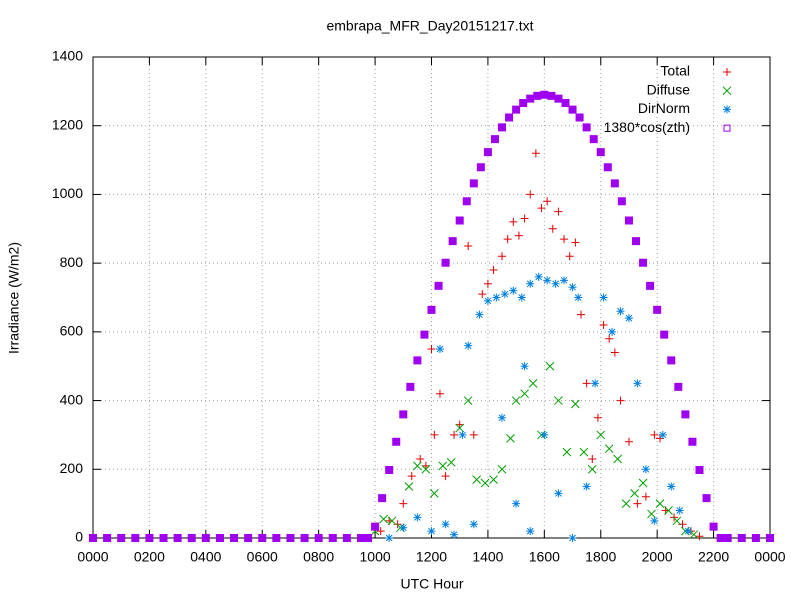  What do you see at coordinates (14, 298) in the screenshot?
I see `y-axis-label: Irradiance (W/m2)` at bounding box center [14, 298].